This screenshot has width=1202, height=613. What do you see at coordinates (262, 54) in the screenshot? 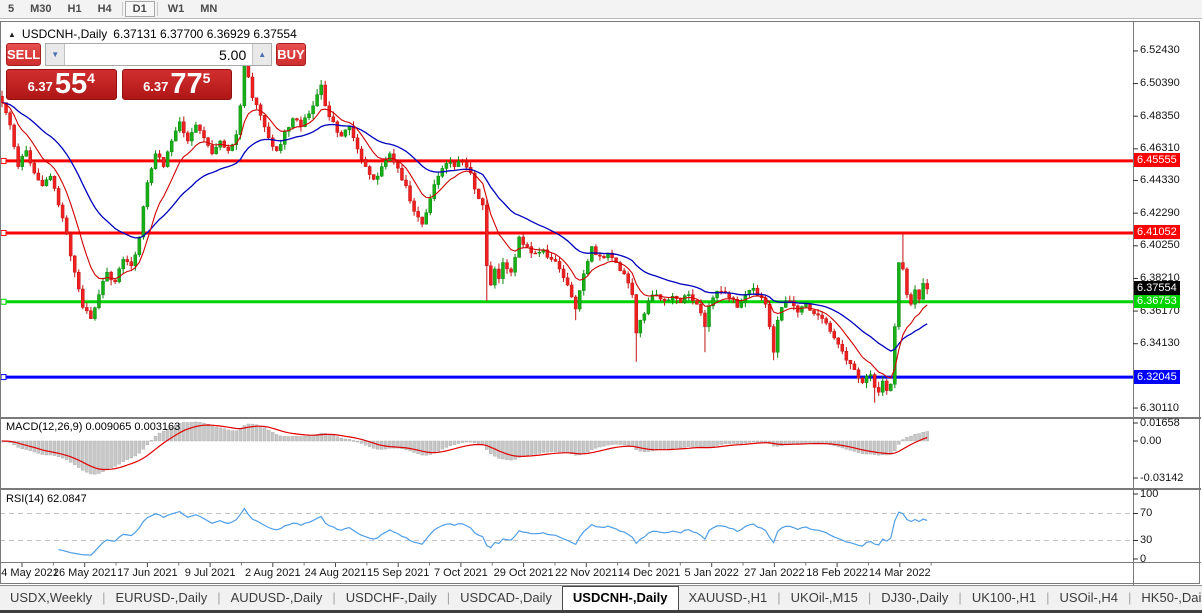
I see `volume-increase-button: ▲` at bounding box center [262, 54].